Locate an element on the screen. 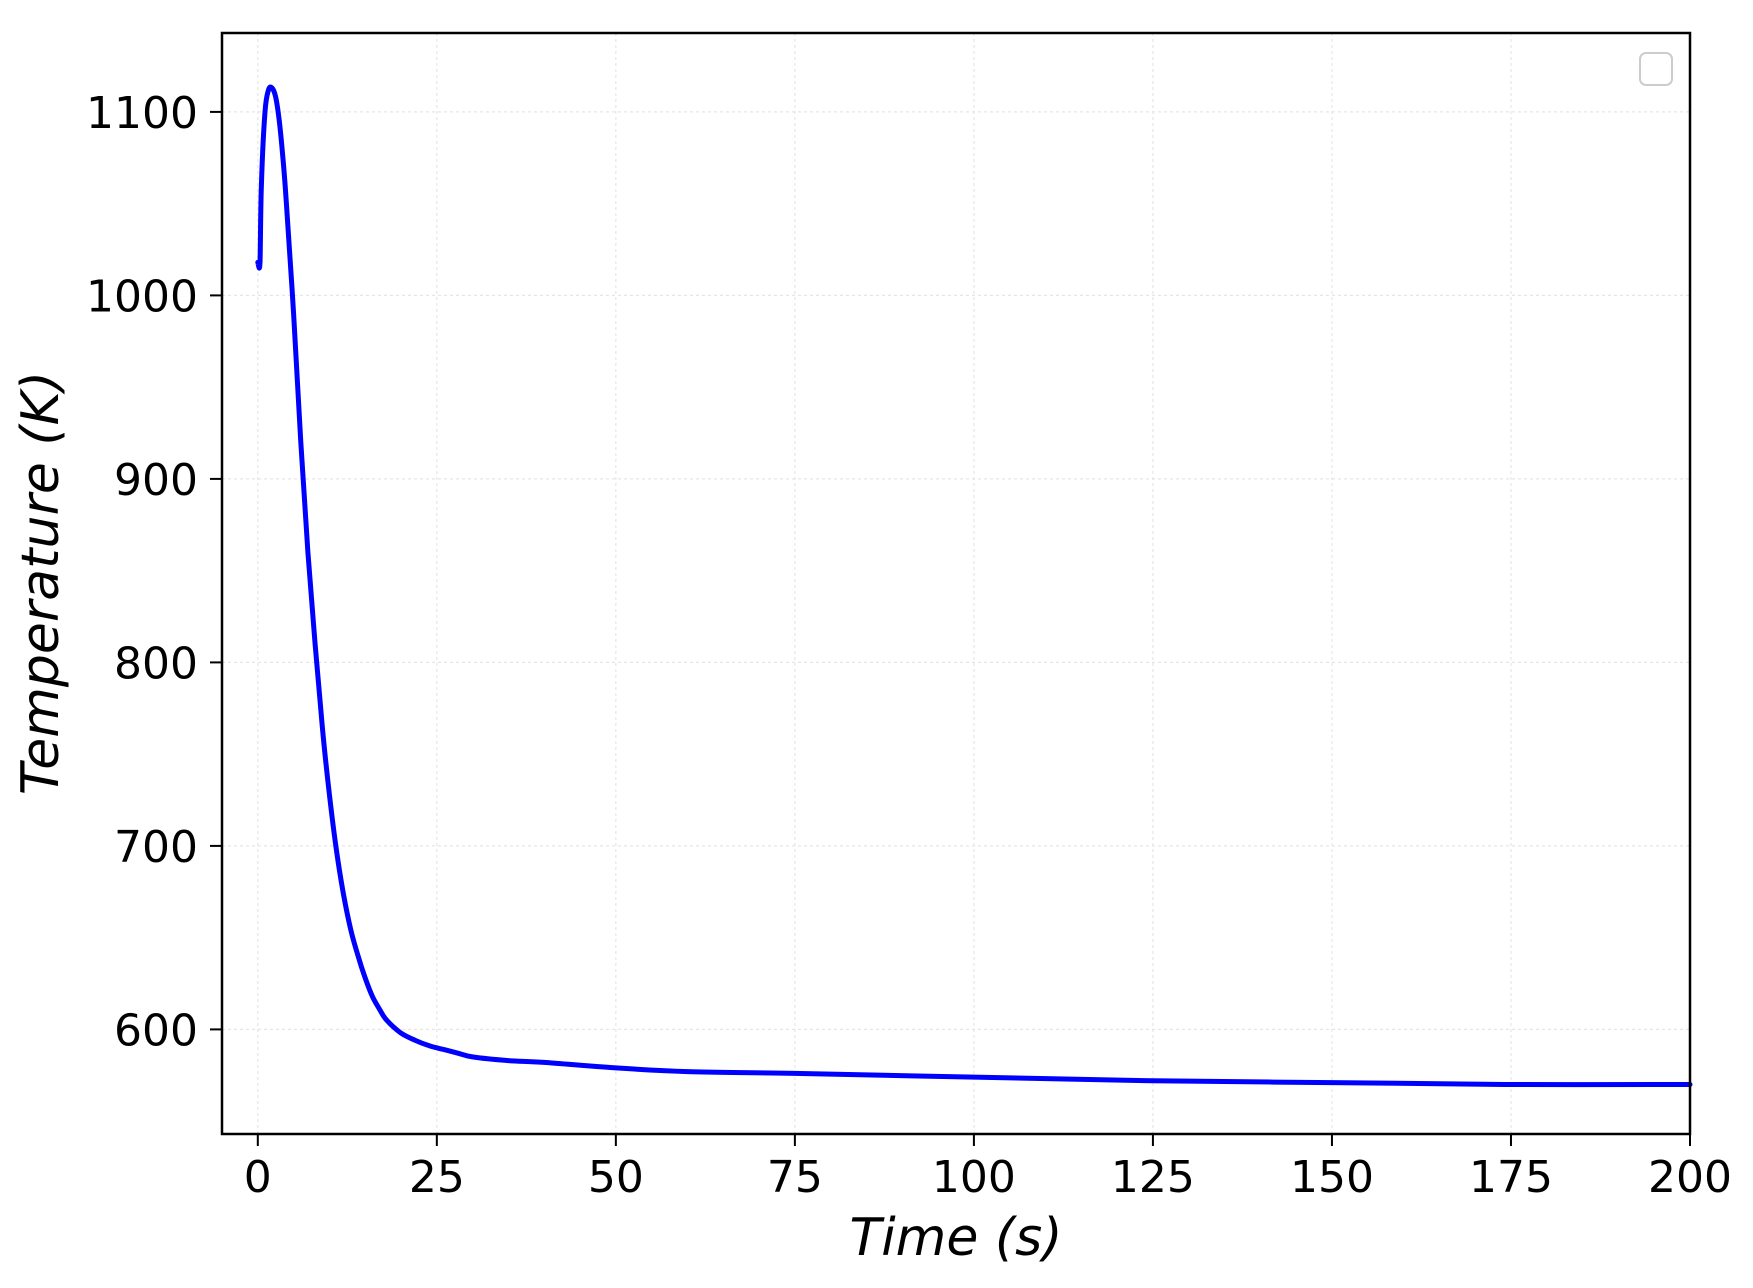  y-tick-label: 800 is located at coordinates (156, 663).